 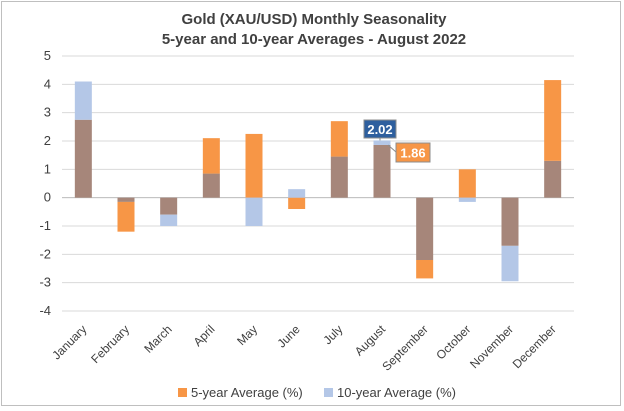 What do you see at coordinates (47, 55) in the screenshot?
I see `y-tick-label: 5` at bounding box center [47, 55].